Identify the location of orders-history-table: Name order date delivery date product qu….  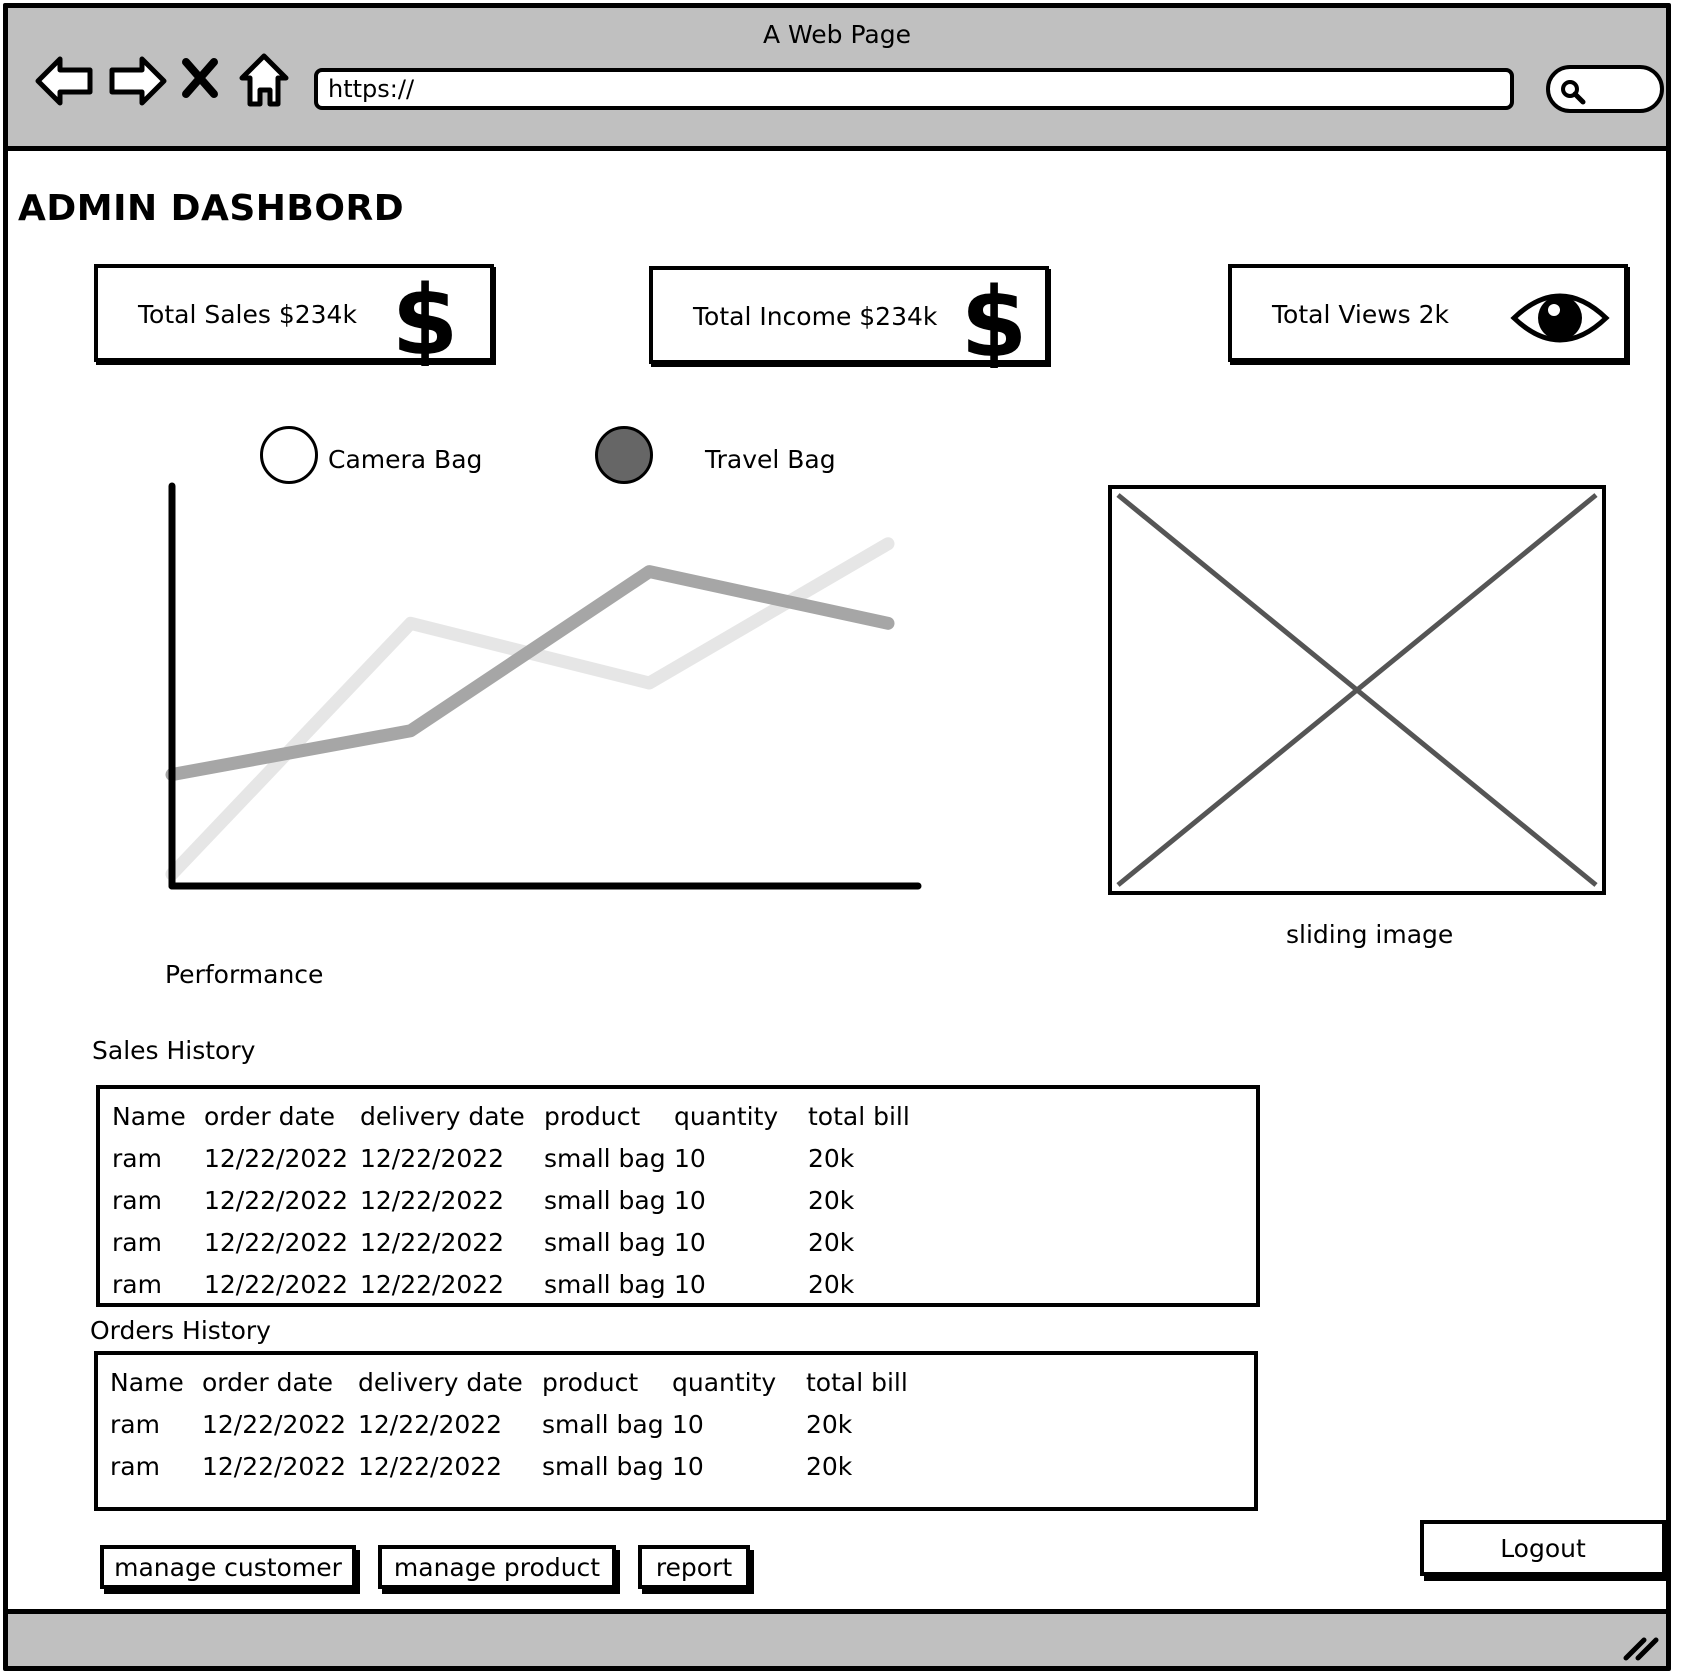
(676, 1431).